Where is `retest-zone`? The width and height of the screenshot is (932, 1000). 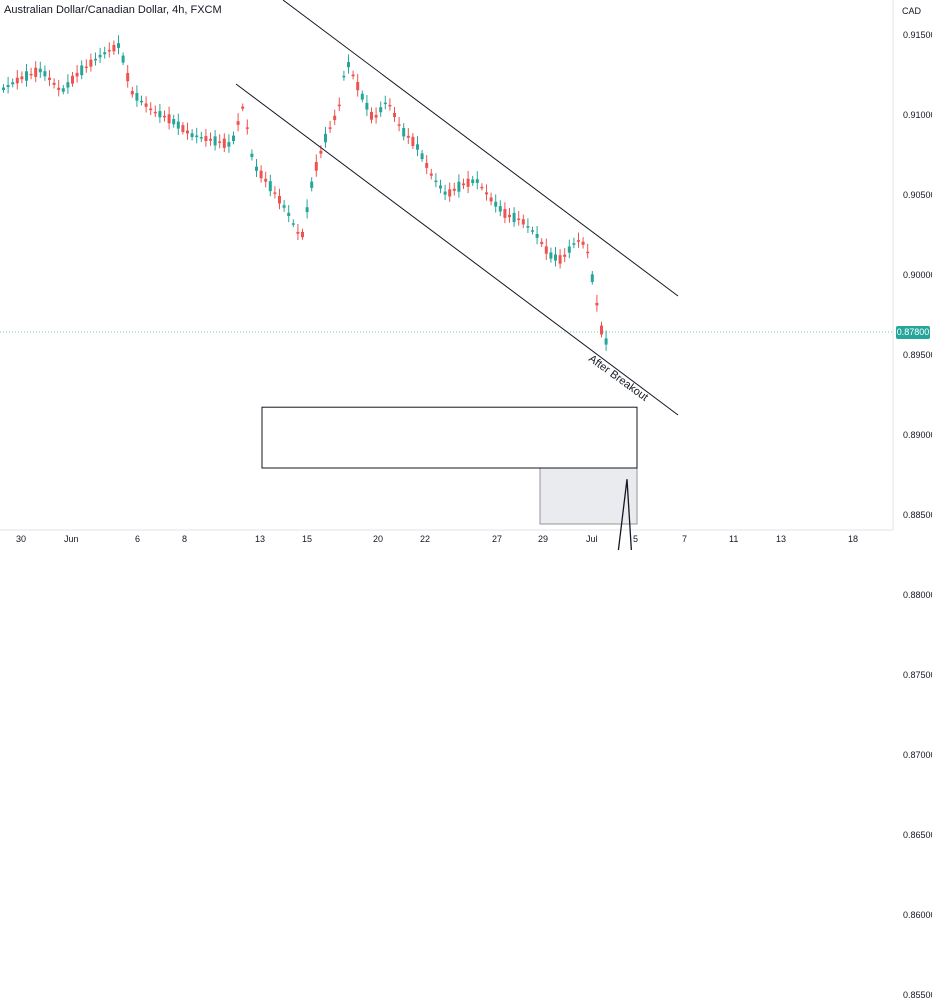
retest-zone is located at coordinates (588, 496).